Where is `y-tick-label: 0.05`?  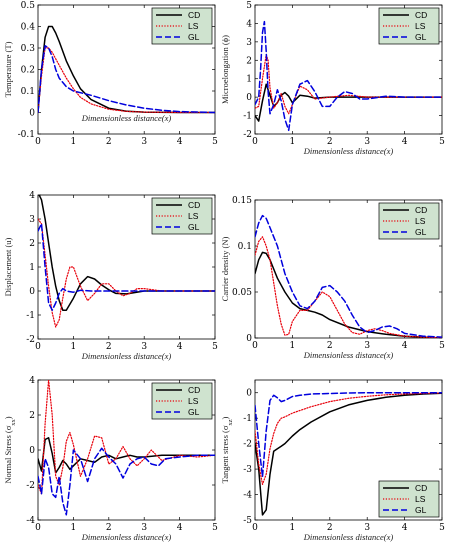
y-tick-label: 0.05 is located at coordinates (242, 293).